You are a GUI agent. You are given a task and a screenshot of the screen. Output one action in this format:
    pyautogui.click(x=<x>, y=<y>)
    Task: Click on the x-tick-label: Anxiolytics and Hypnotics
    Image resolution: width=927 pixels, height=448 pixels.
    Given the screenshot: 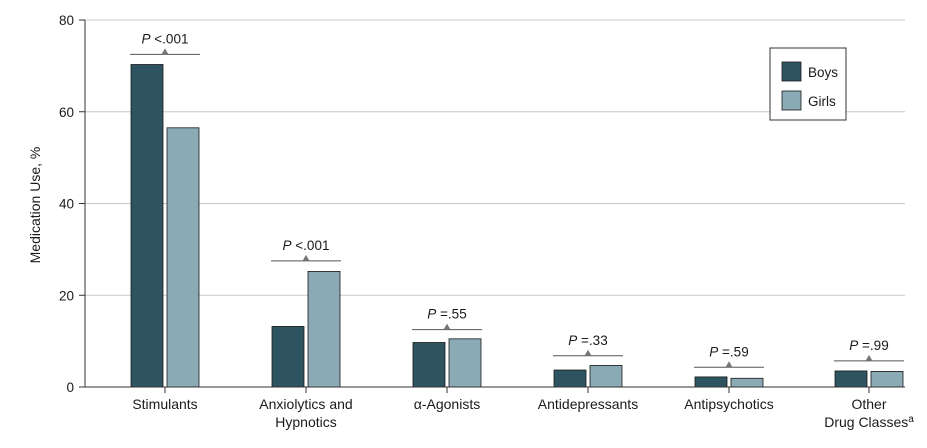 What is the action you would take?
    pyautogui.click(x=305, y=413)
    